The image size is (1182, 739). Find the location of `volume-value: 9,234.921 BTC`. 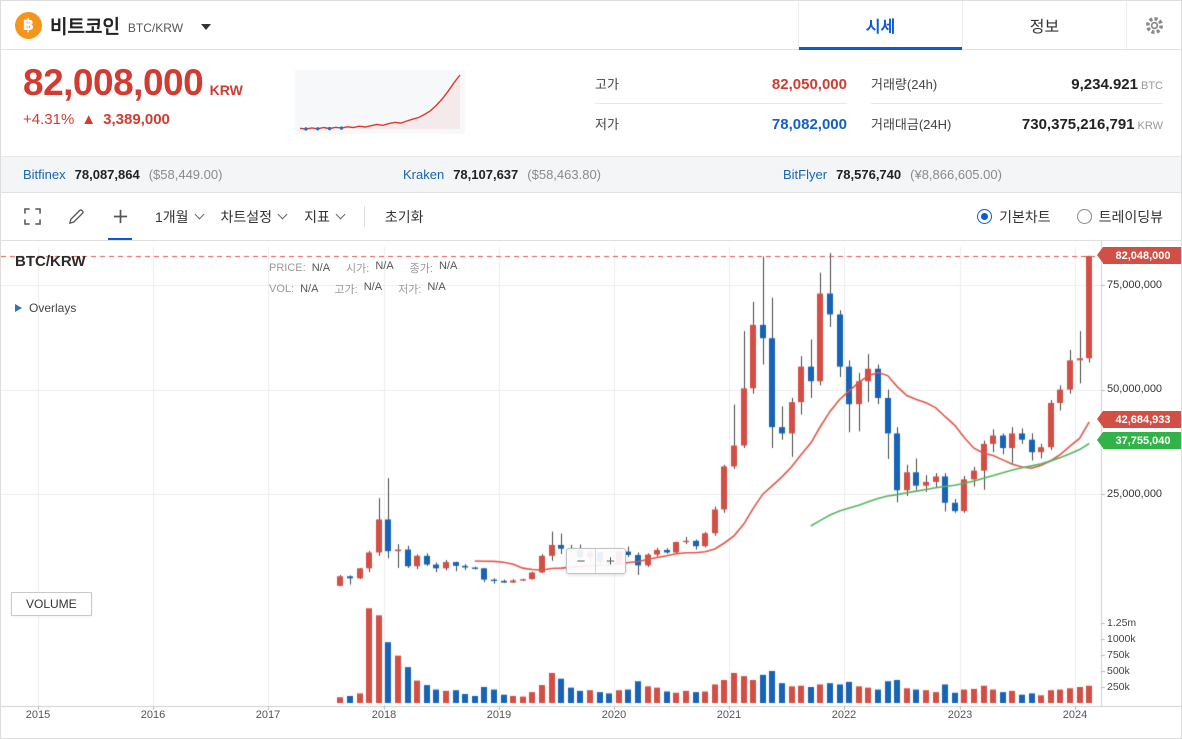

volume-value: 9,234.921 BTC is located at coordinates (1117, 84).